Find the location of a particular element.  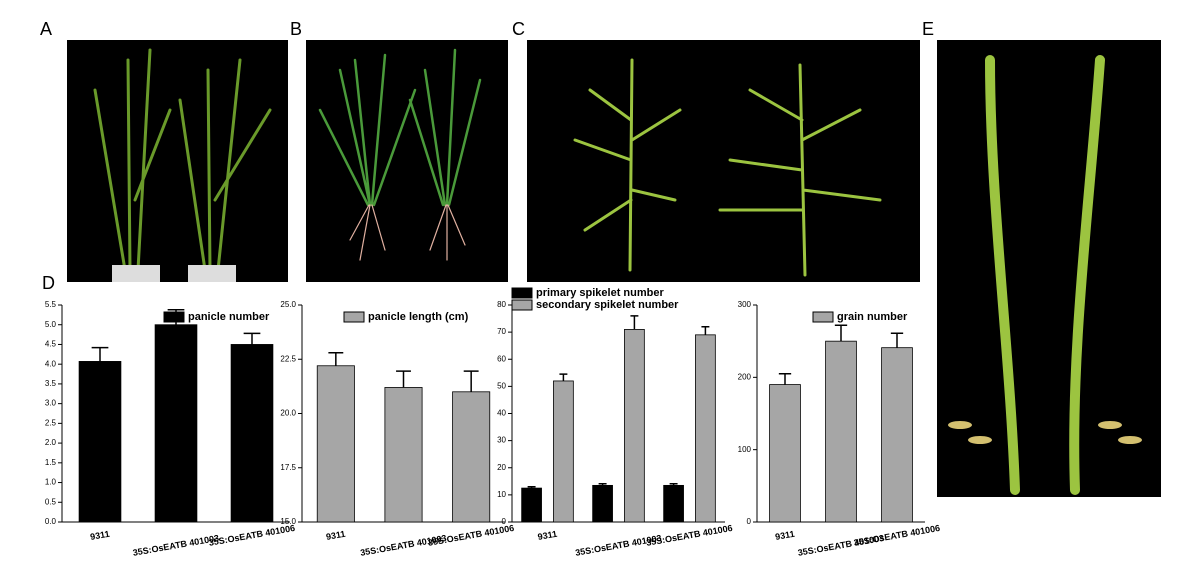

y-tick-label: 5.5 is located at coordinates (51, 304).